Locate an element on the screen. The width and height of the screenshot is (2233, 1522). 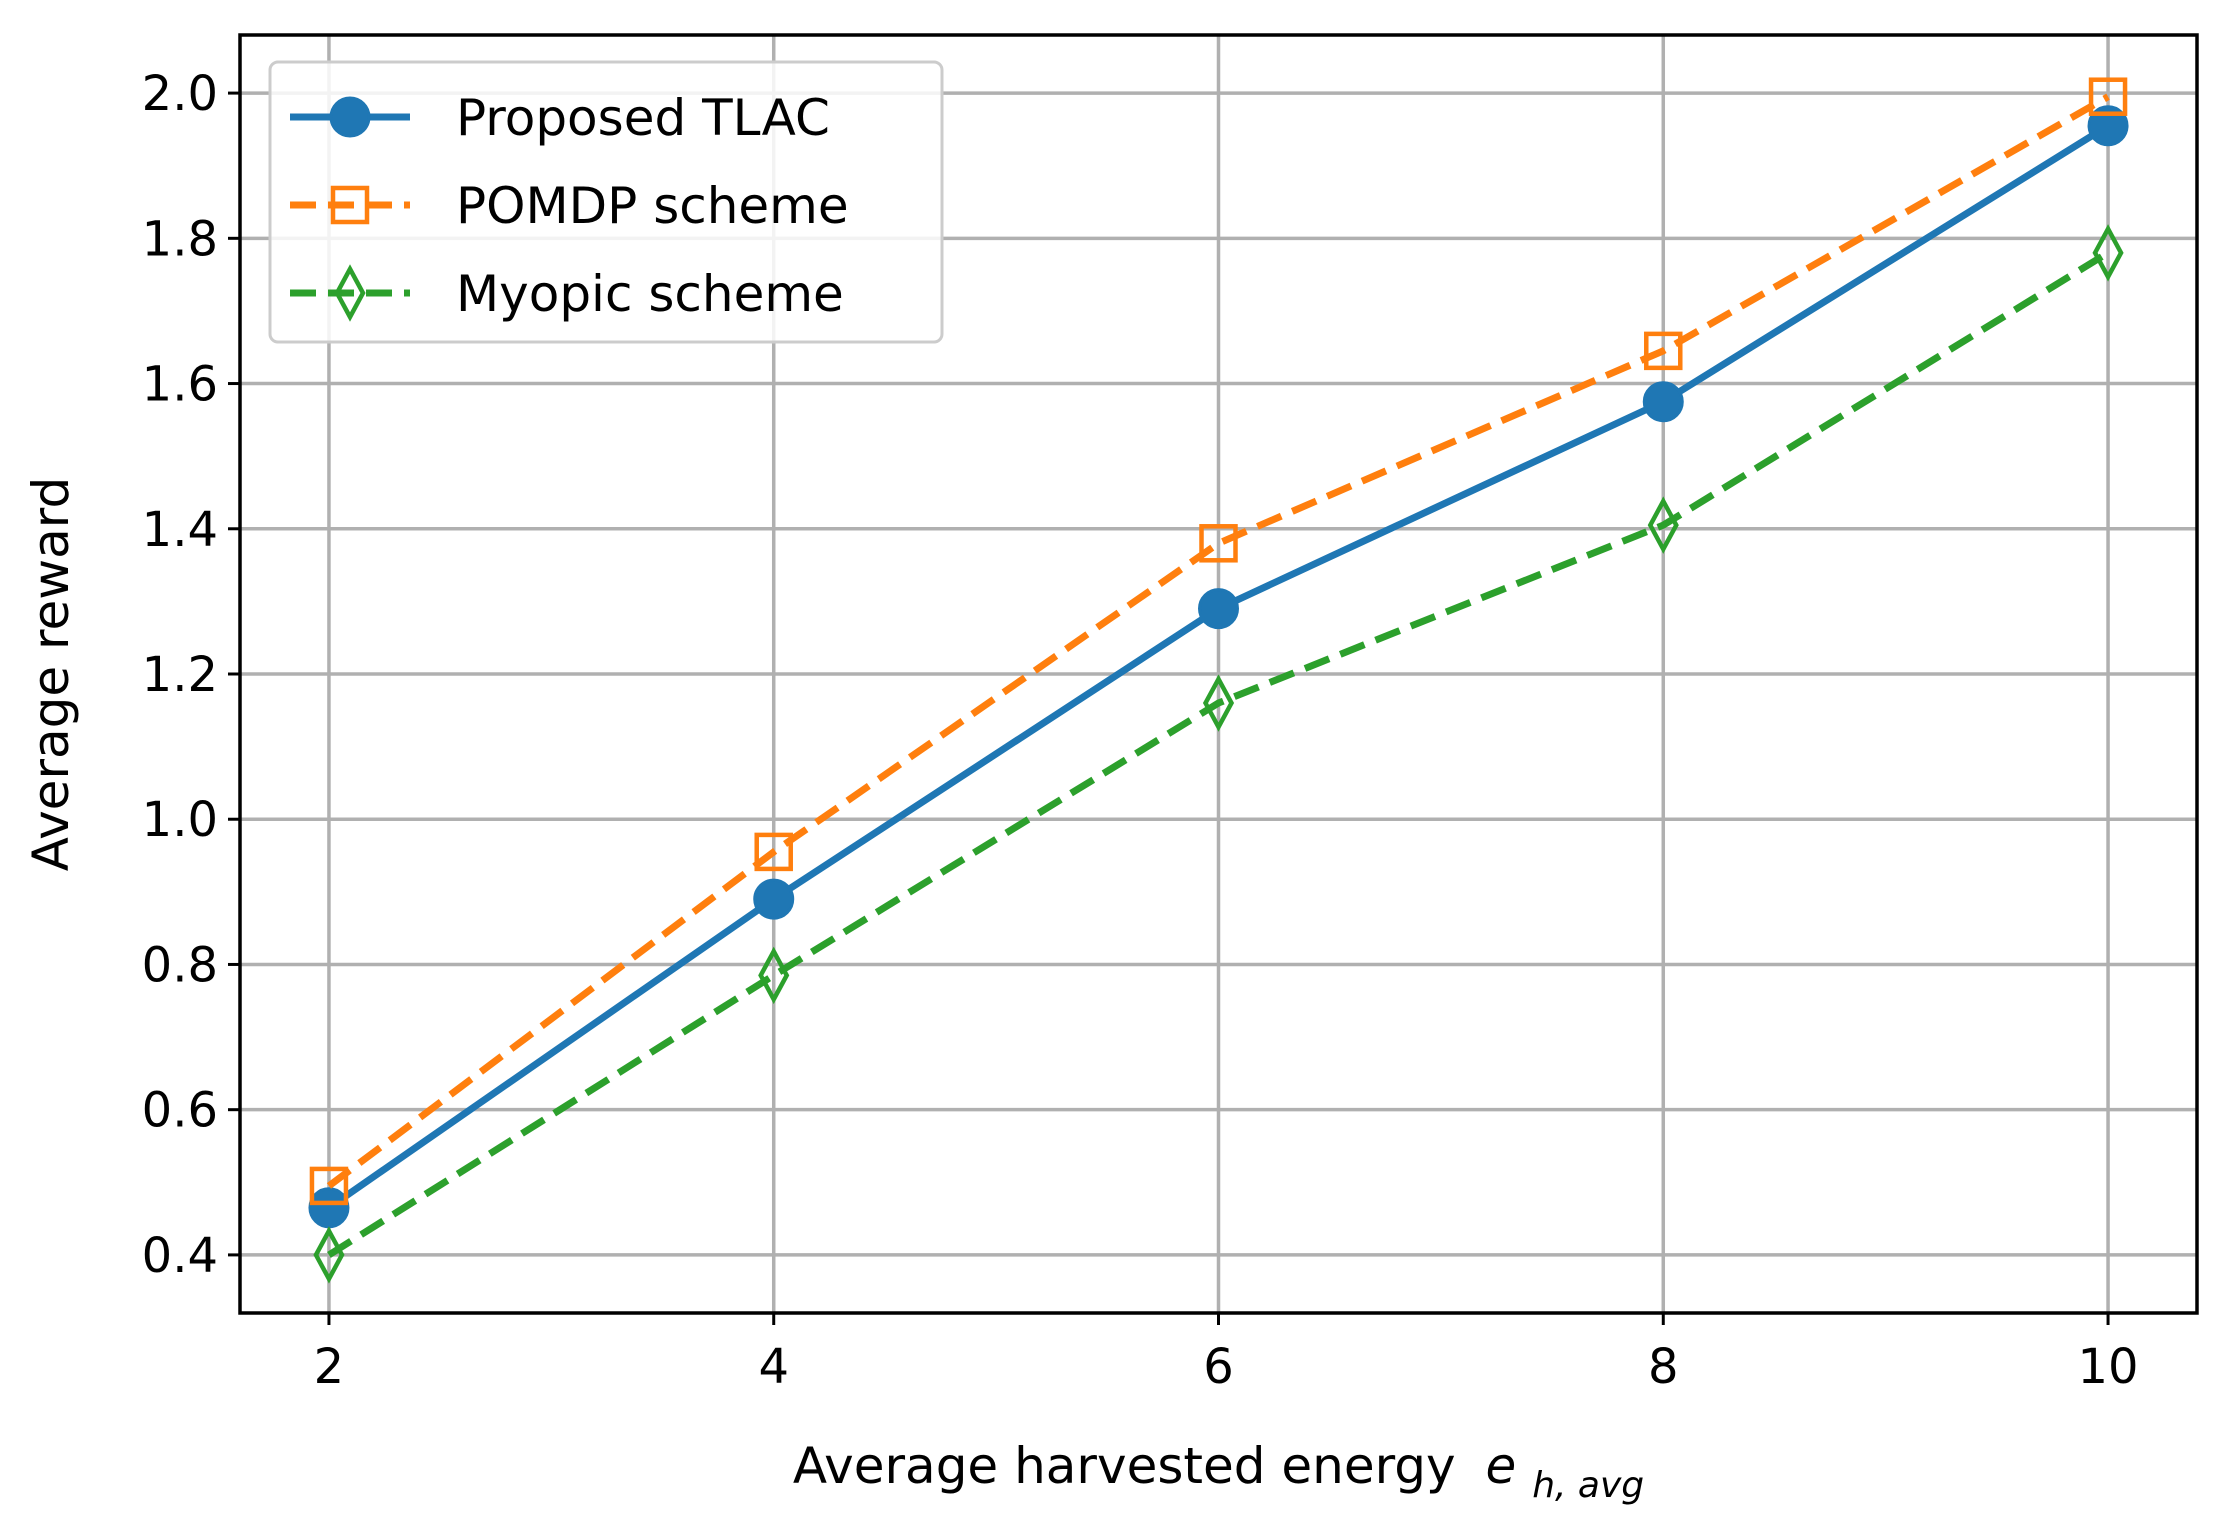
y-tick-label: 1.6 is located at coordinates (180, 385).